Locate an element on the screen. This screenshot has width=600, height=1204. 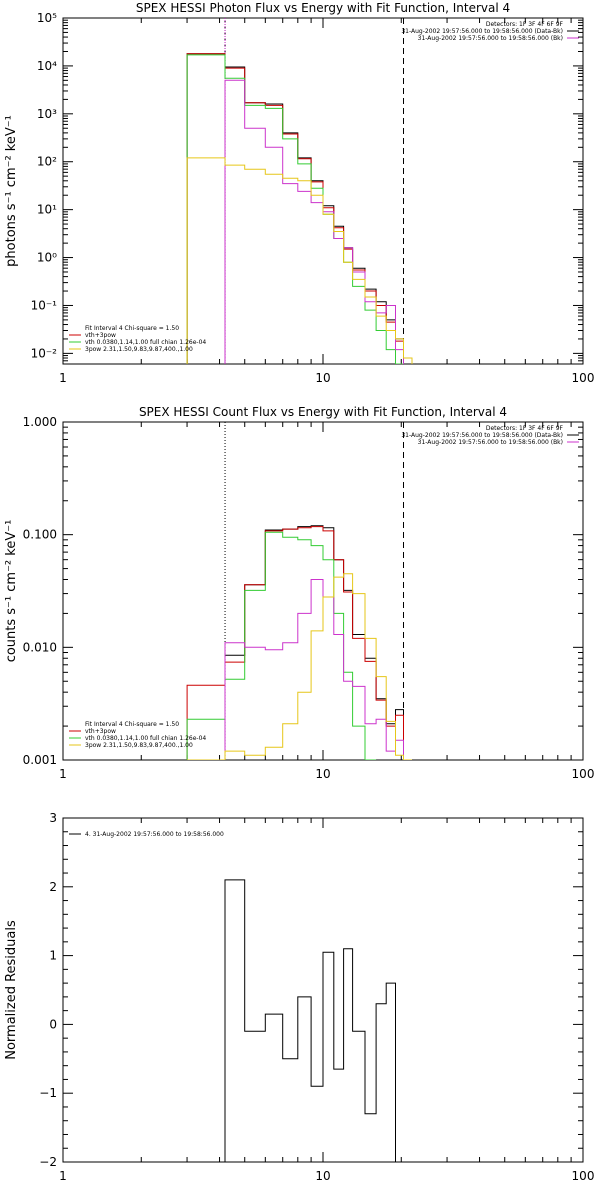
y-tick-label: 3 is located at coordinates (53, 818).